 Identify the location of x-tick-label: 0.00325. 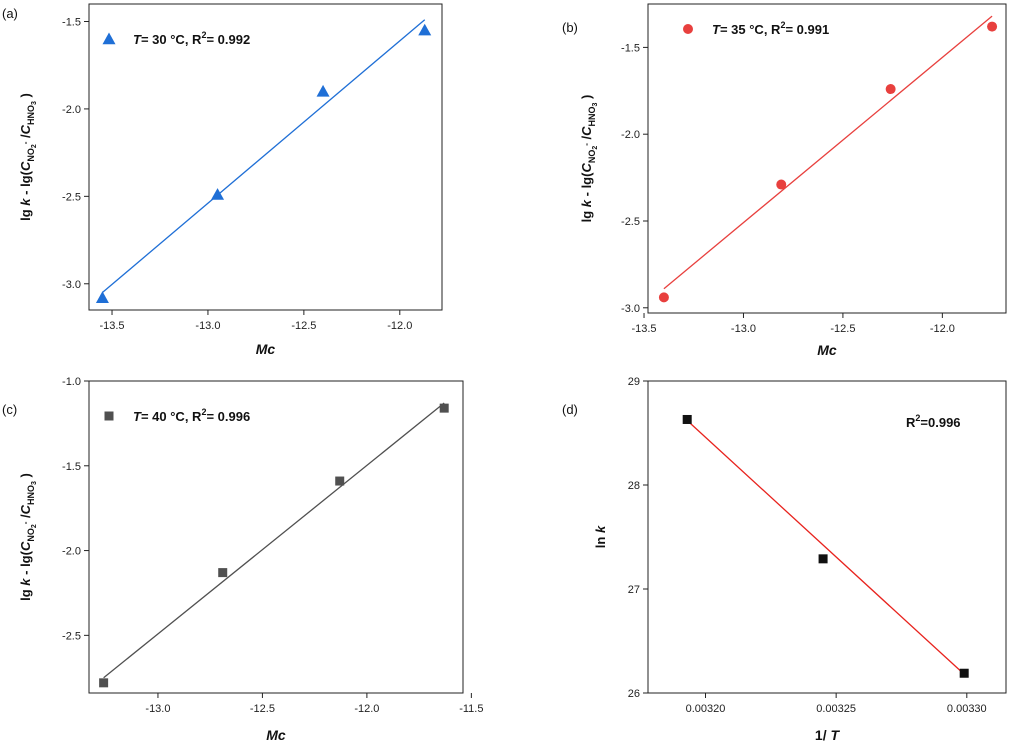
(836, 709).